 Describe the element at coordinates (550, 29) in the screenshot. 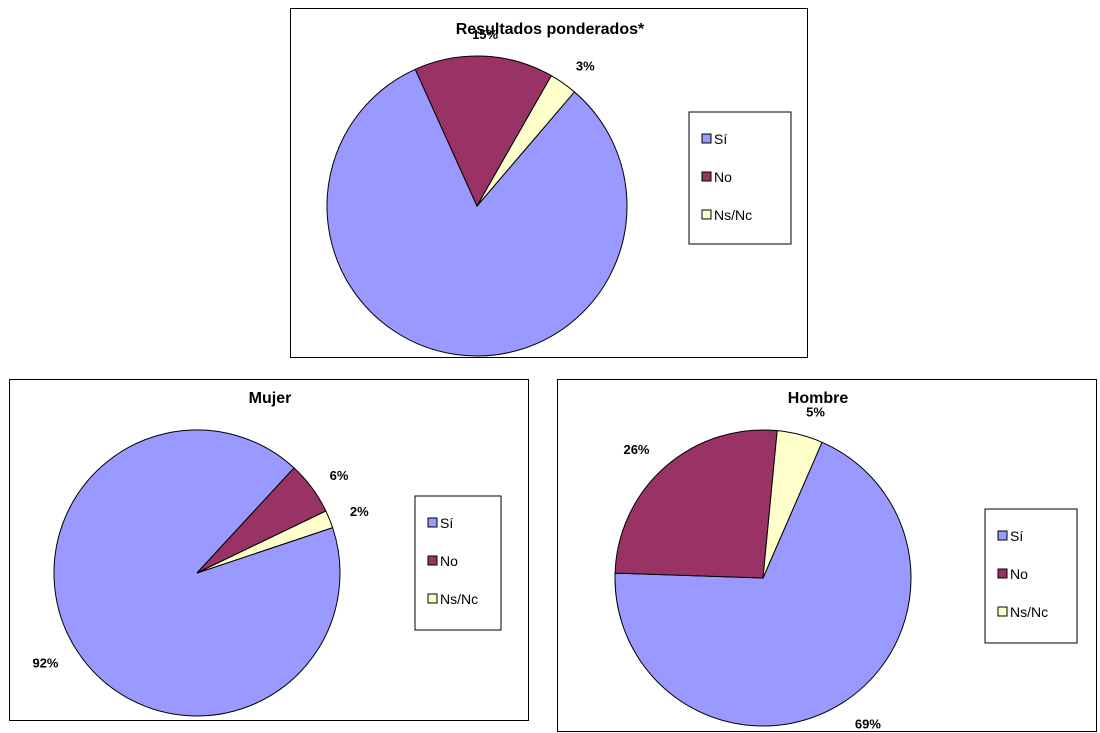

I see `chart-title: Resultados ponderados*` at that location.